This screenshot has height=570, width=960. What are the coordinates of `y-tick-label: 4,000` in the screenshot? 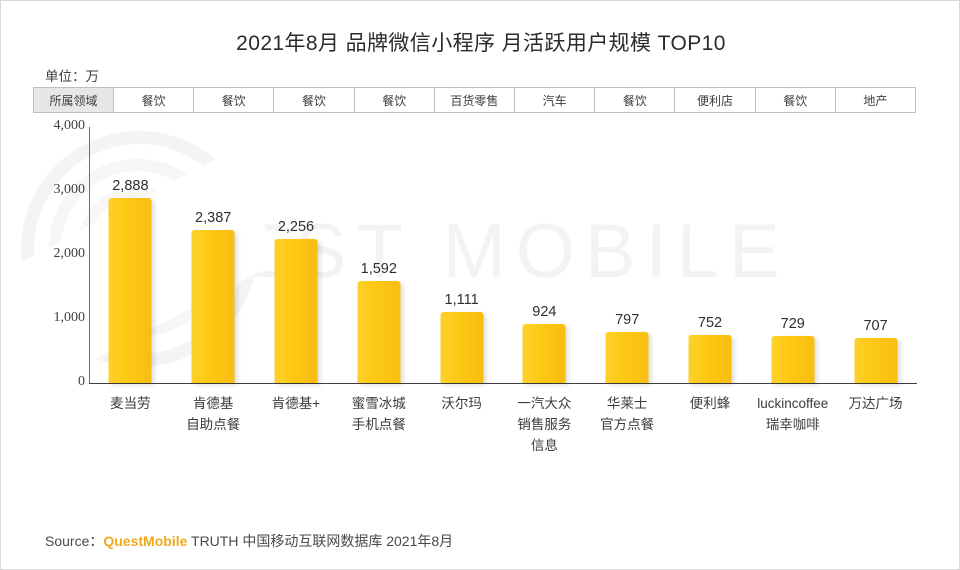 It's located at (69, 125).